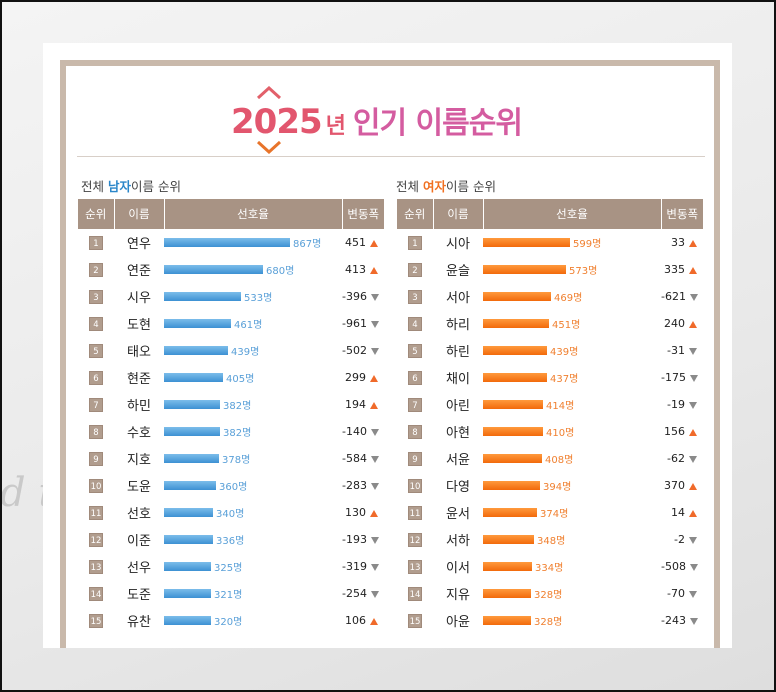  I want to click on change-value: -19, so click(676, 404).